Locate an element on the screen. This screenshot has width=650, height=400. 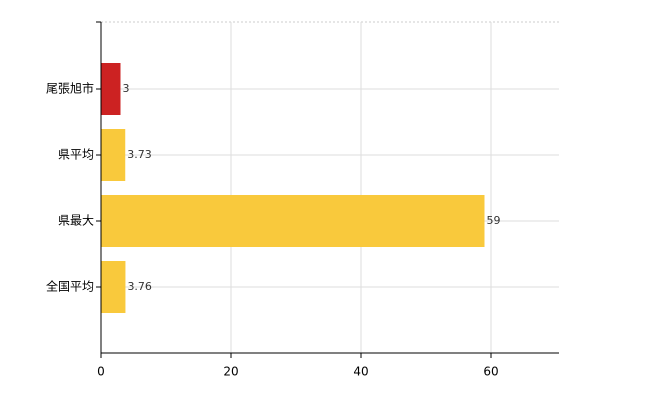
x-tick-label: 60 is located at coordinates (490, 372).